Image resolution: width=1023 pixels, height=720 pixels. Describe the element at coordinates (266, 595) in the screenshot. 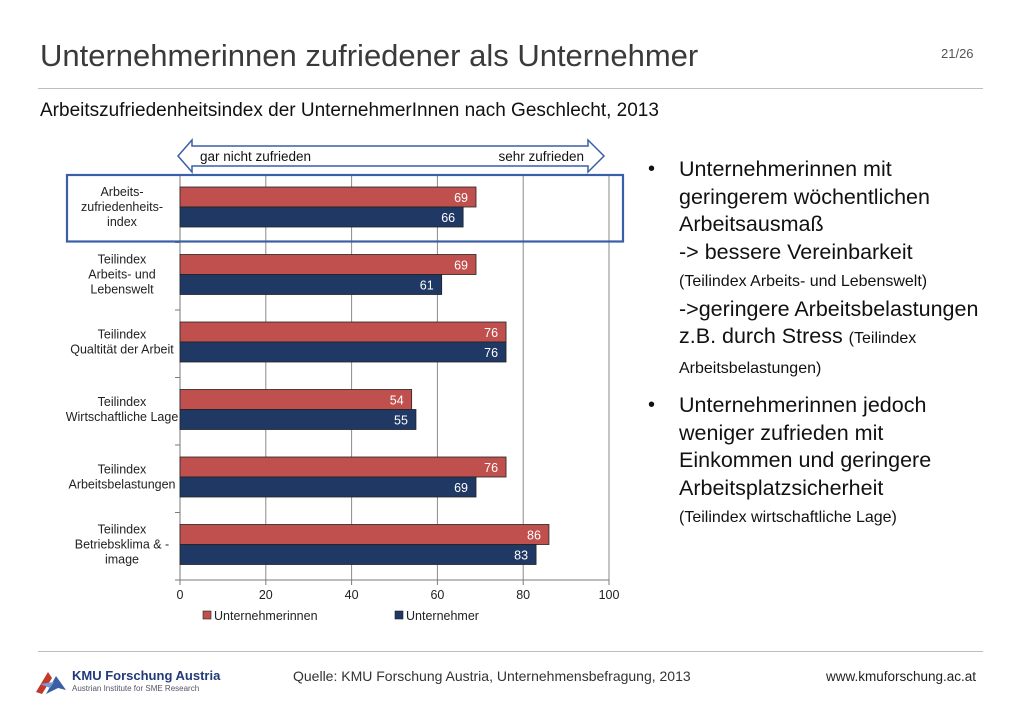

I see `x-tick-label: 20` at that location.